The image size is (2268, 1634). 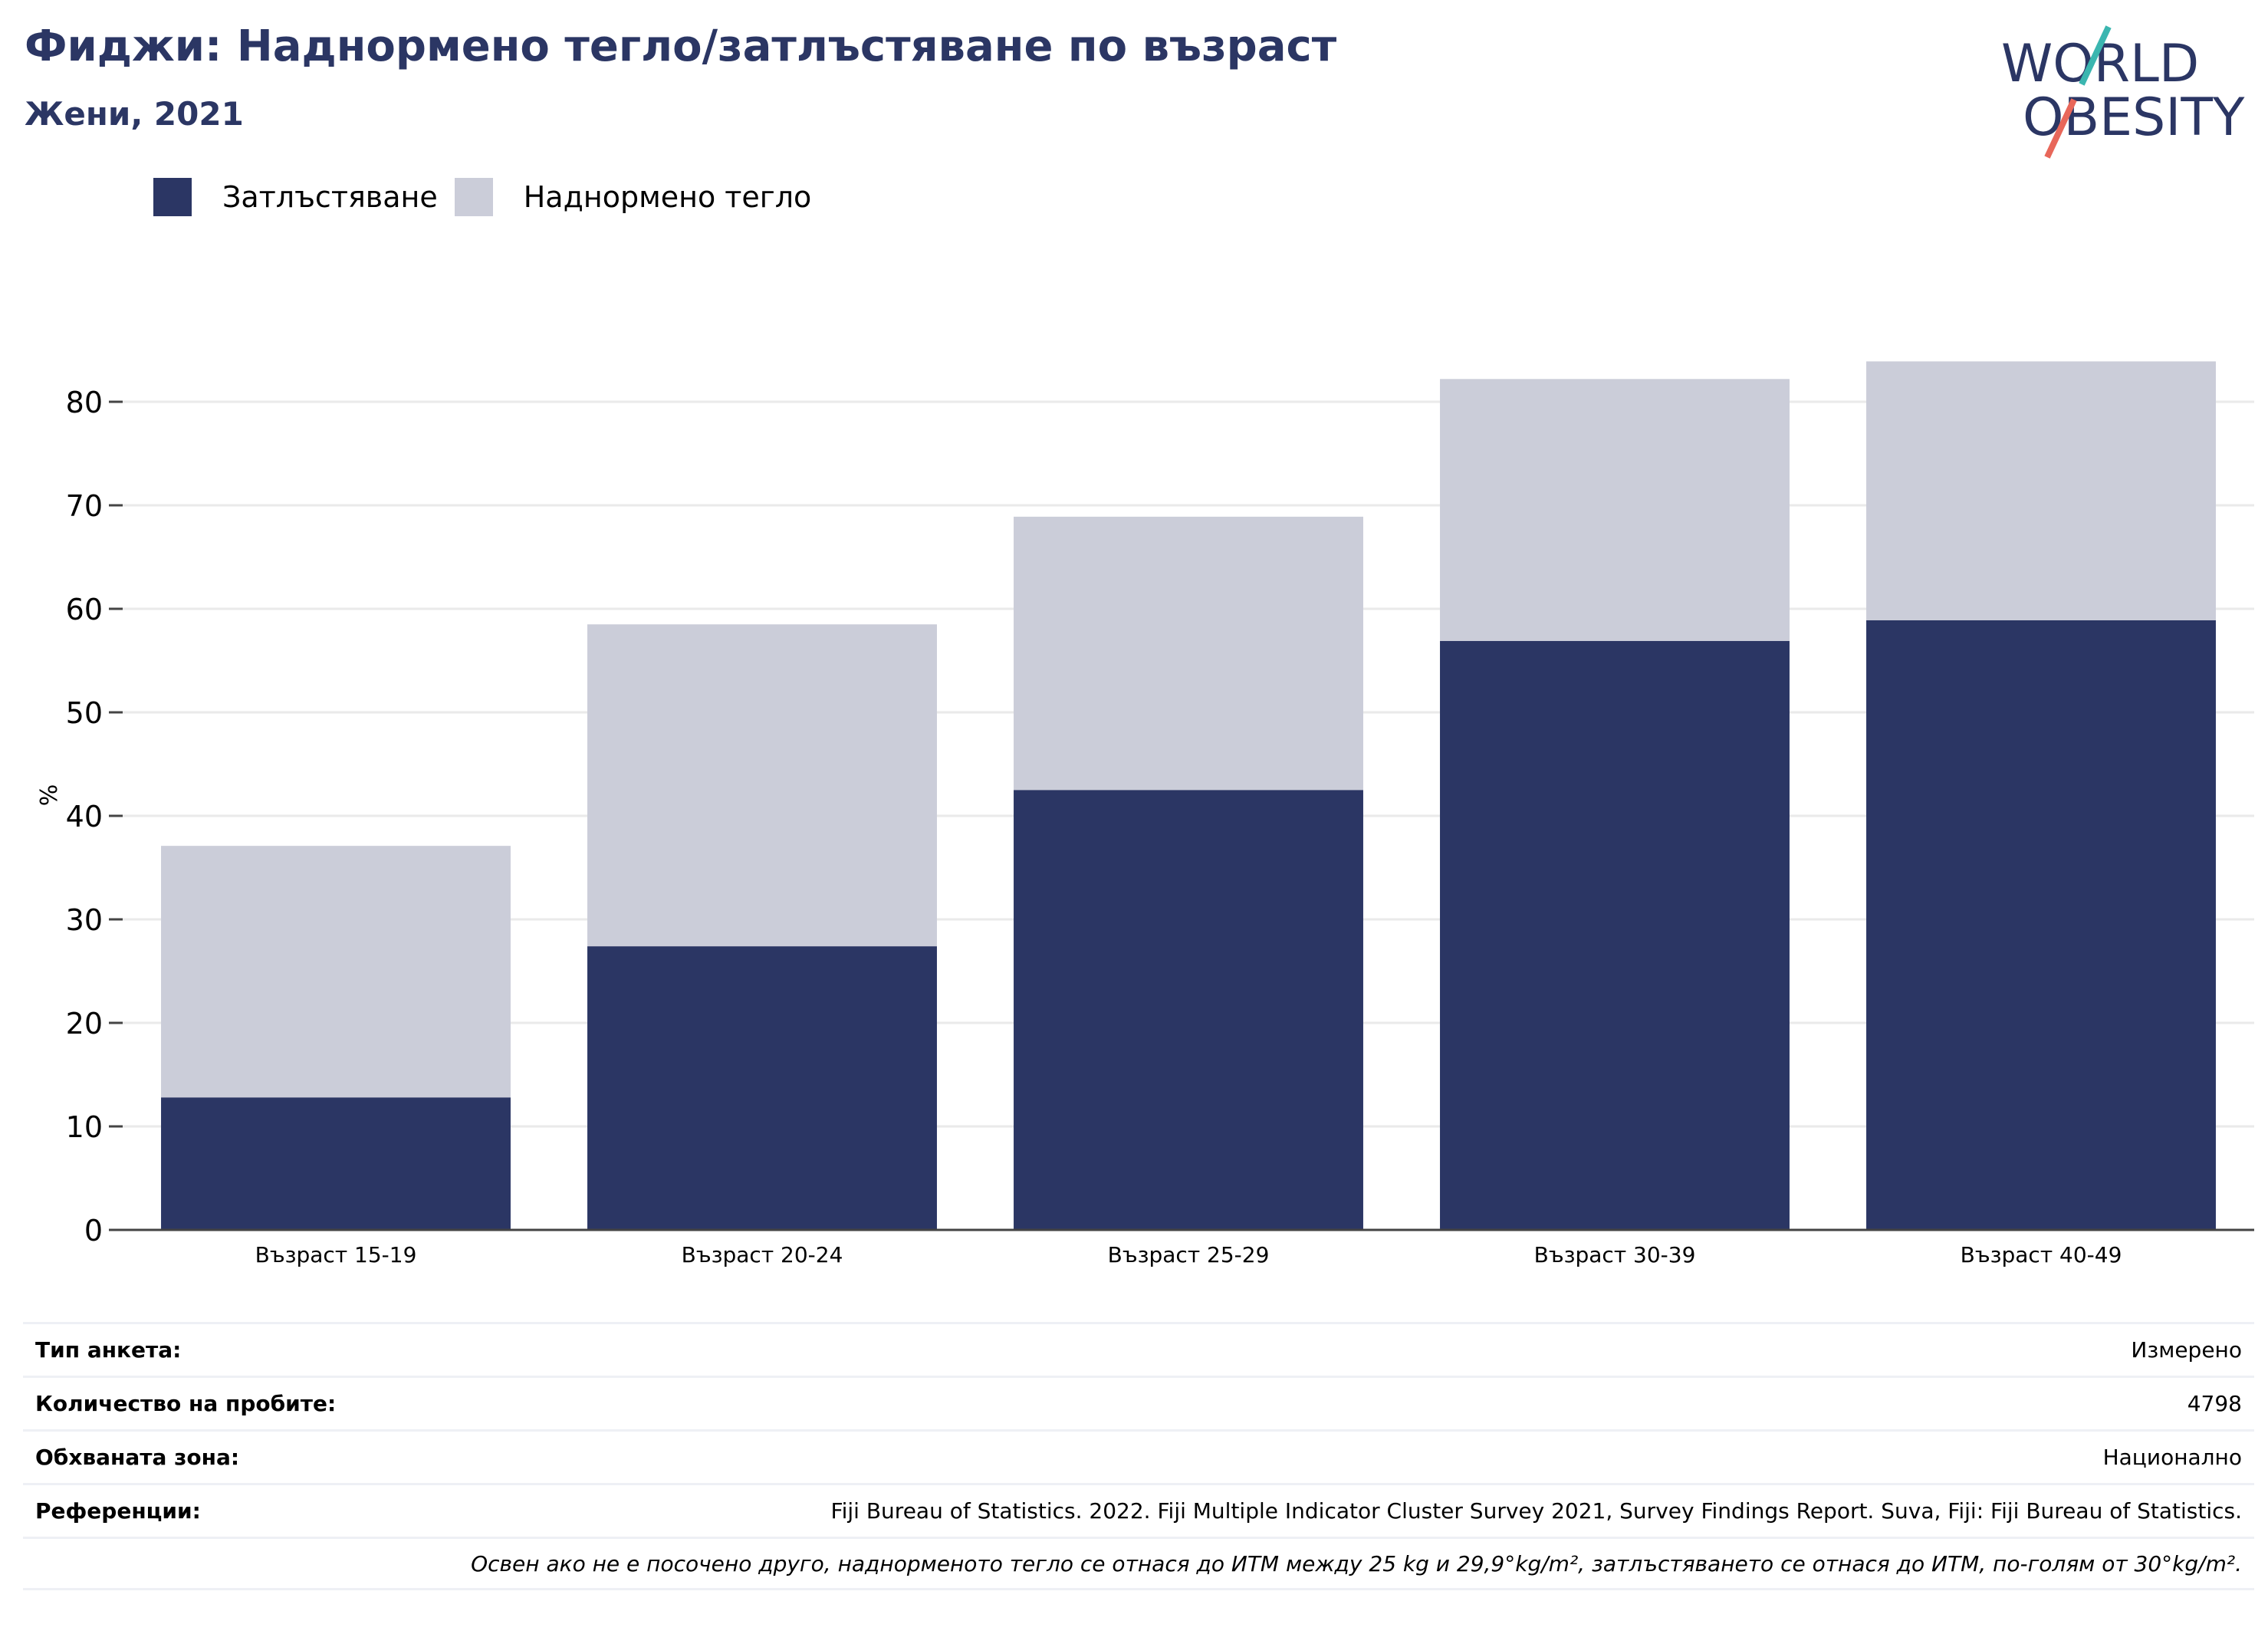 What do you see at coordinates (109, 1350) in the screenshot?
I see `info-key: Тип анкета:` at bounding box center [109, 1350].